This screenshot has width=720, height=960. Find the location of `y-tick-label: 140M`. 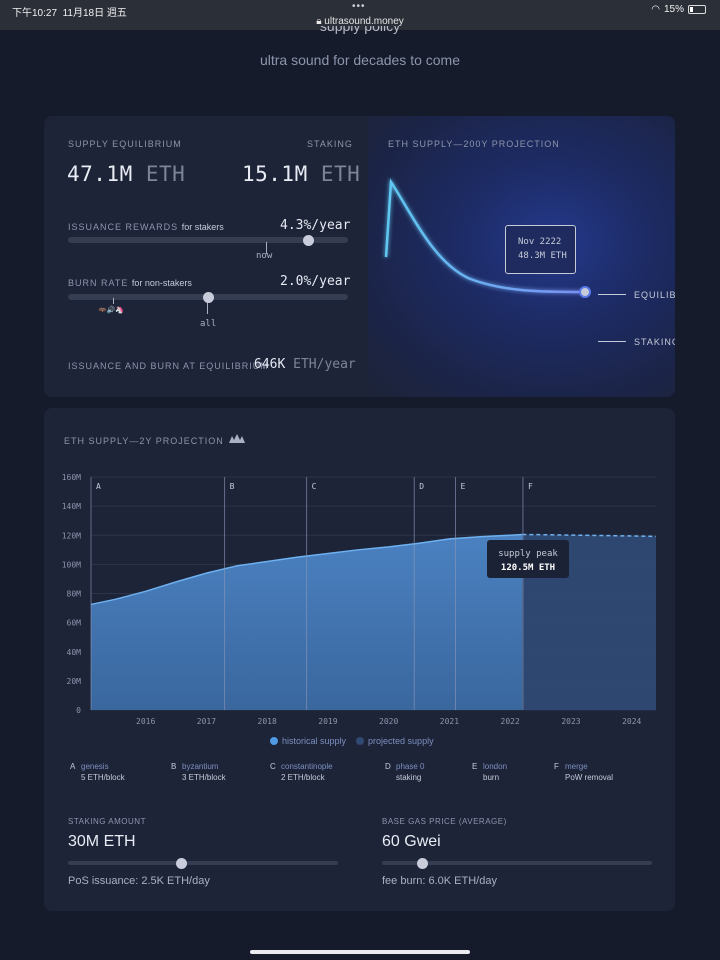

y-tick-label: 140M is located at coordinates (71, 506).